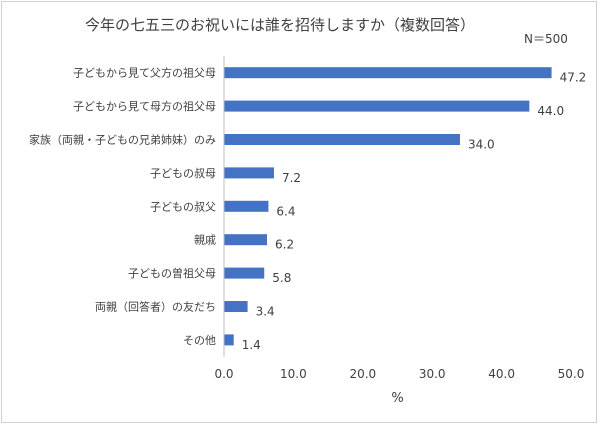 The width and height of the screenshot is (600, 426). What do you see at coordinates (279, 25) in the screenshot?
I see `chart-title: 今年の七五三のお祝いには誰を招待しますか（複数回答）` at bounding box center [279, 25].